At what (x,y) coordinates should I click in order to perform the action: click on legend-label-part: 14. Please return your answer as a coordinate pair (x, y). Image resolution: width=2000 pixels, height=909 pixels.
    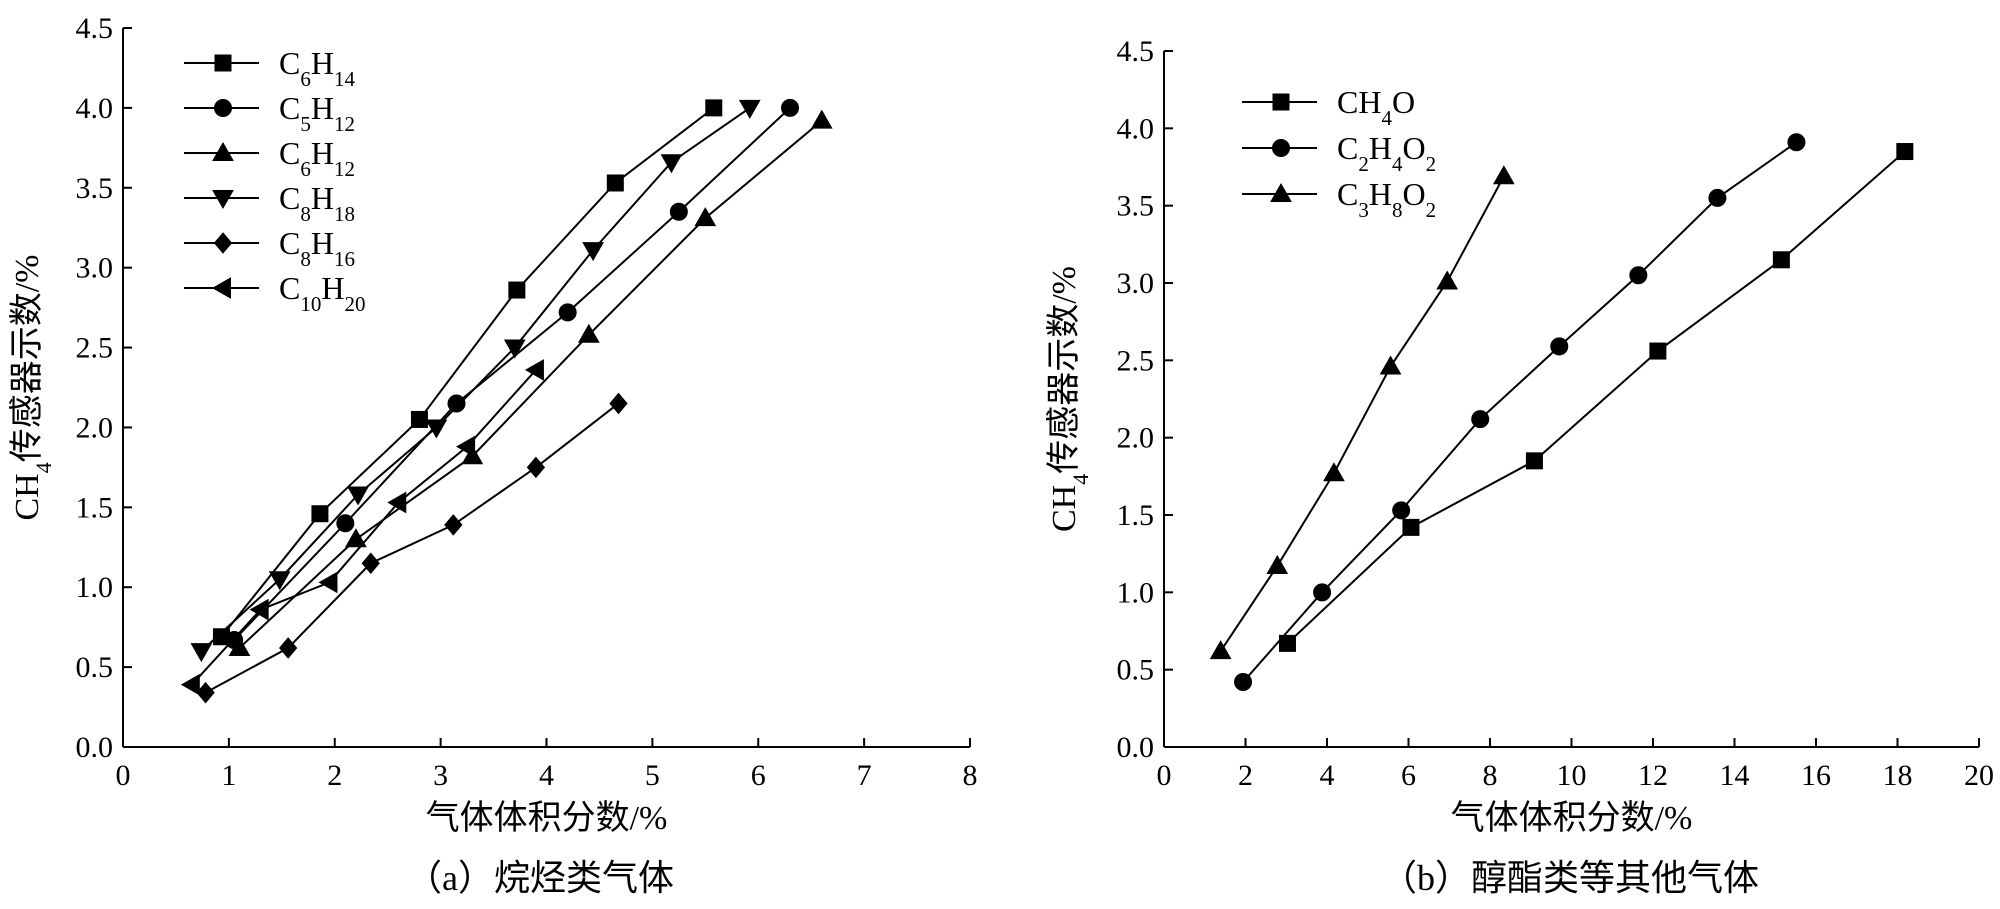
    Looking at the image, I should click on (345, 79).